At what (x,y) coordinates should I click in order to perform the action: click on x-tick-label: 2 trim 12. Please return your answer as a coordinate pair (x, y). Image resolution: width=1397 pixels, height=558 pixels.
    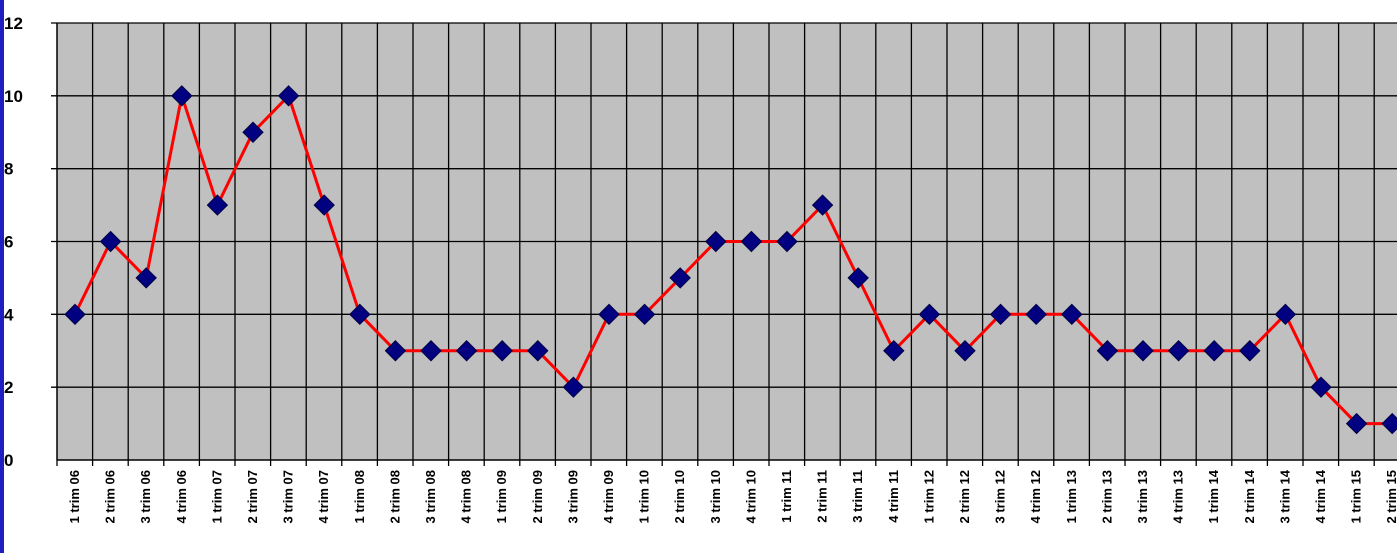
    Looking at the image, I should click on (964, 496).